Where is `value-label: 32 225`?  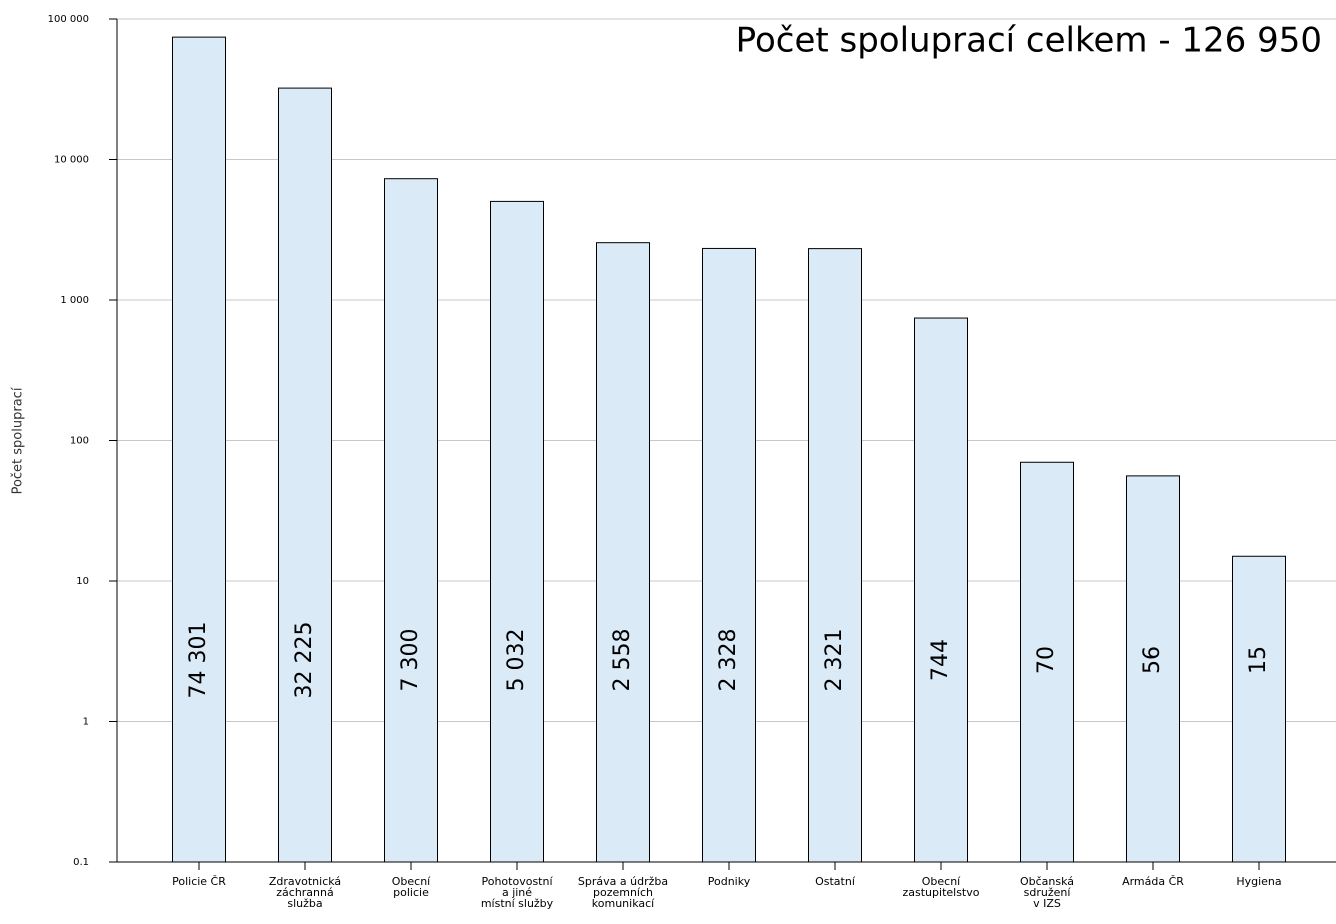
value-label: 32 225 is located at coordinates (304, 660).